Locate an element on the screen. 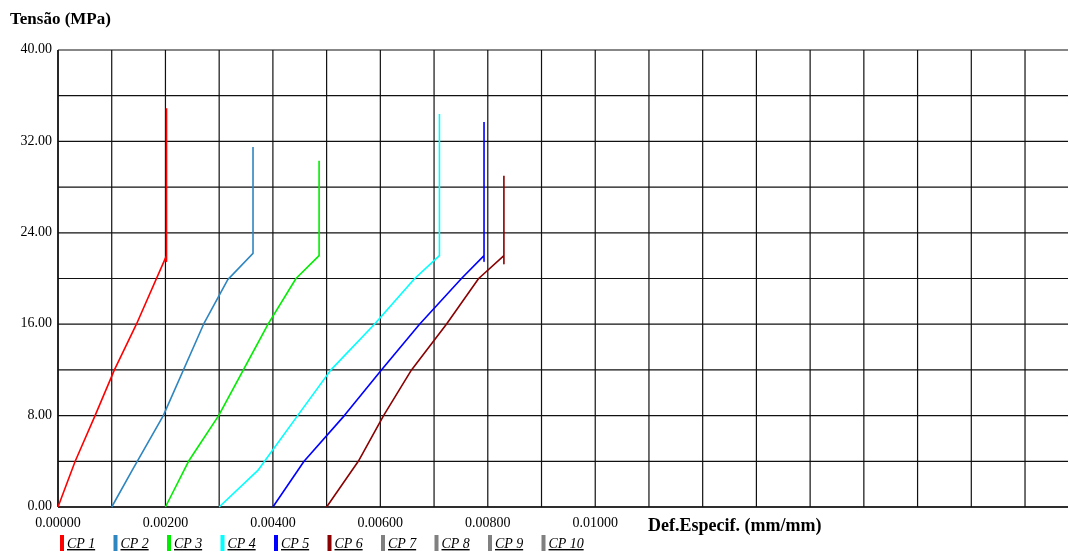  x-tick-label: 0.00000 is located at coordinates (58, 522).